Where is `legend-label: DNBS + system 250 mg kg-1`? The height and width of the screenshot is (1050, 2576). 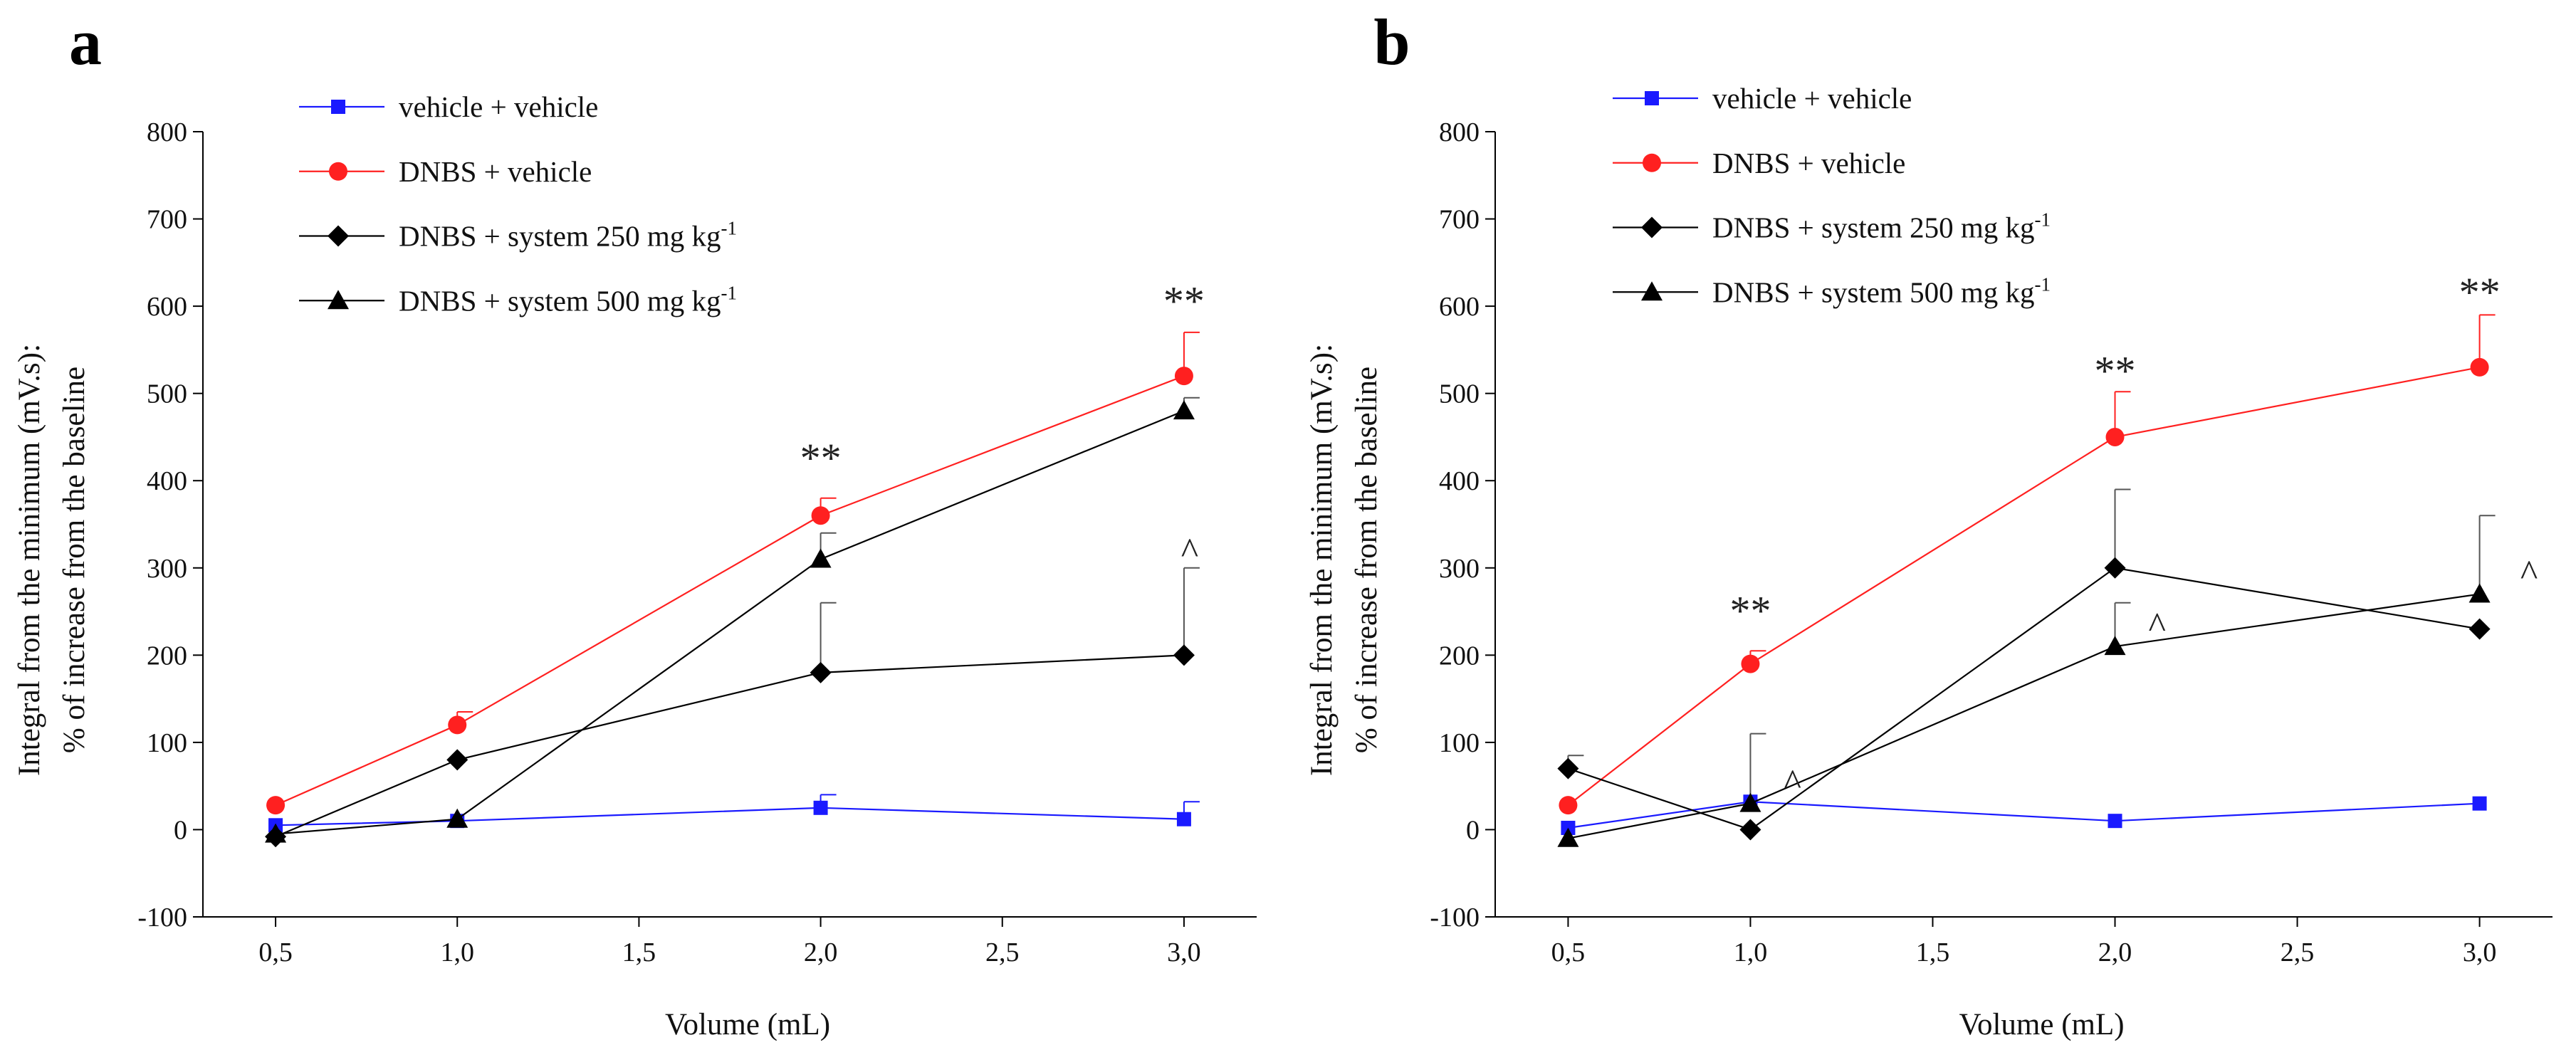
legend-label: DNBS + system 250 mg kg-1 is located at coordinates (1881, 226).